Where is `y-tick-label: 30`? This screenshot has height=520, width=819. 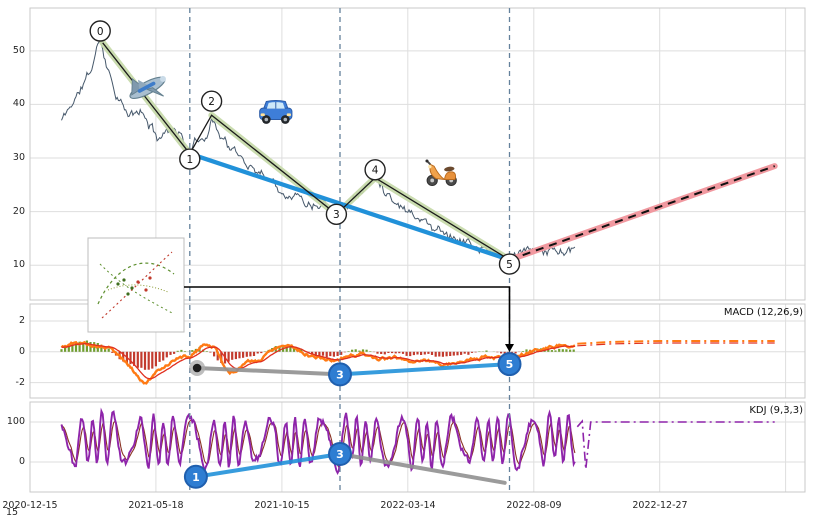 y-tick-label: 30 is located at coordinates (18, 157).